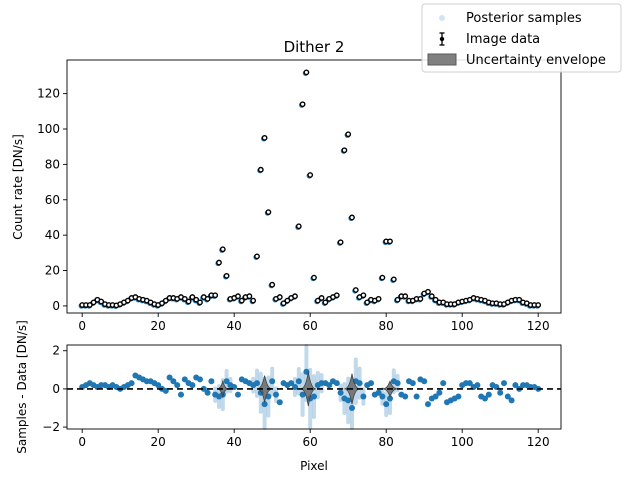 The width and height of the screenshot is (628, 487). I want to click on bottom-x-axis-label: Pixel, so click(314, 466).